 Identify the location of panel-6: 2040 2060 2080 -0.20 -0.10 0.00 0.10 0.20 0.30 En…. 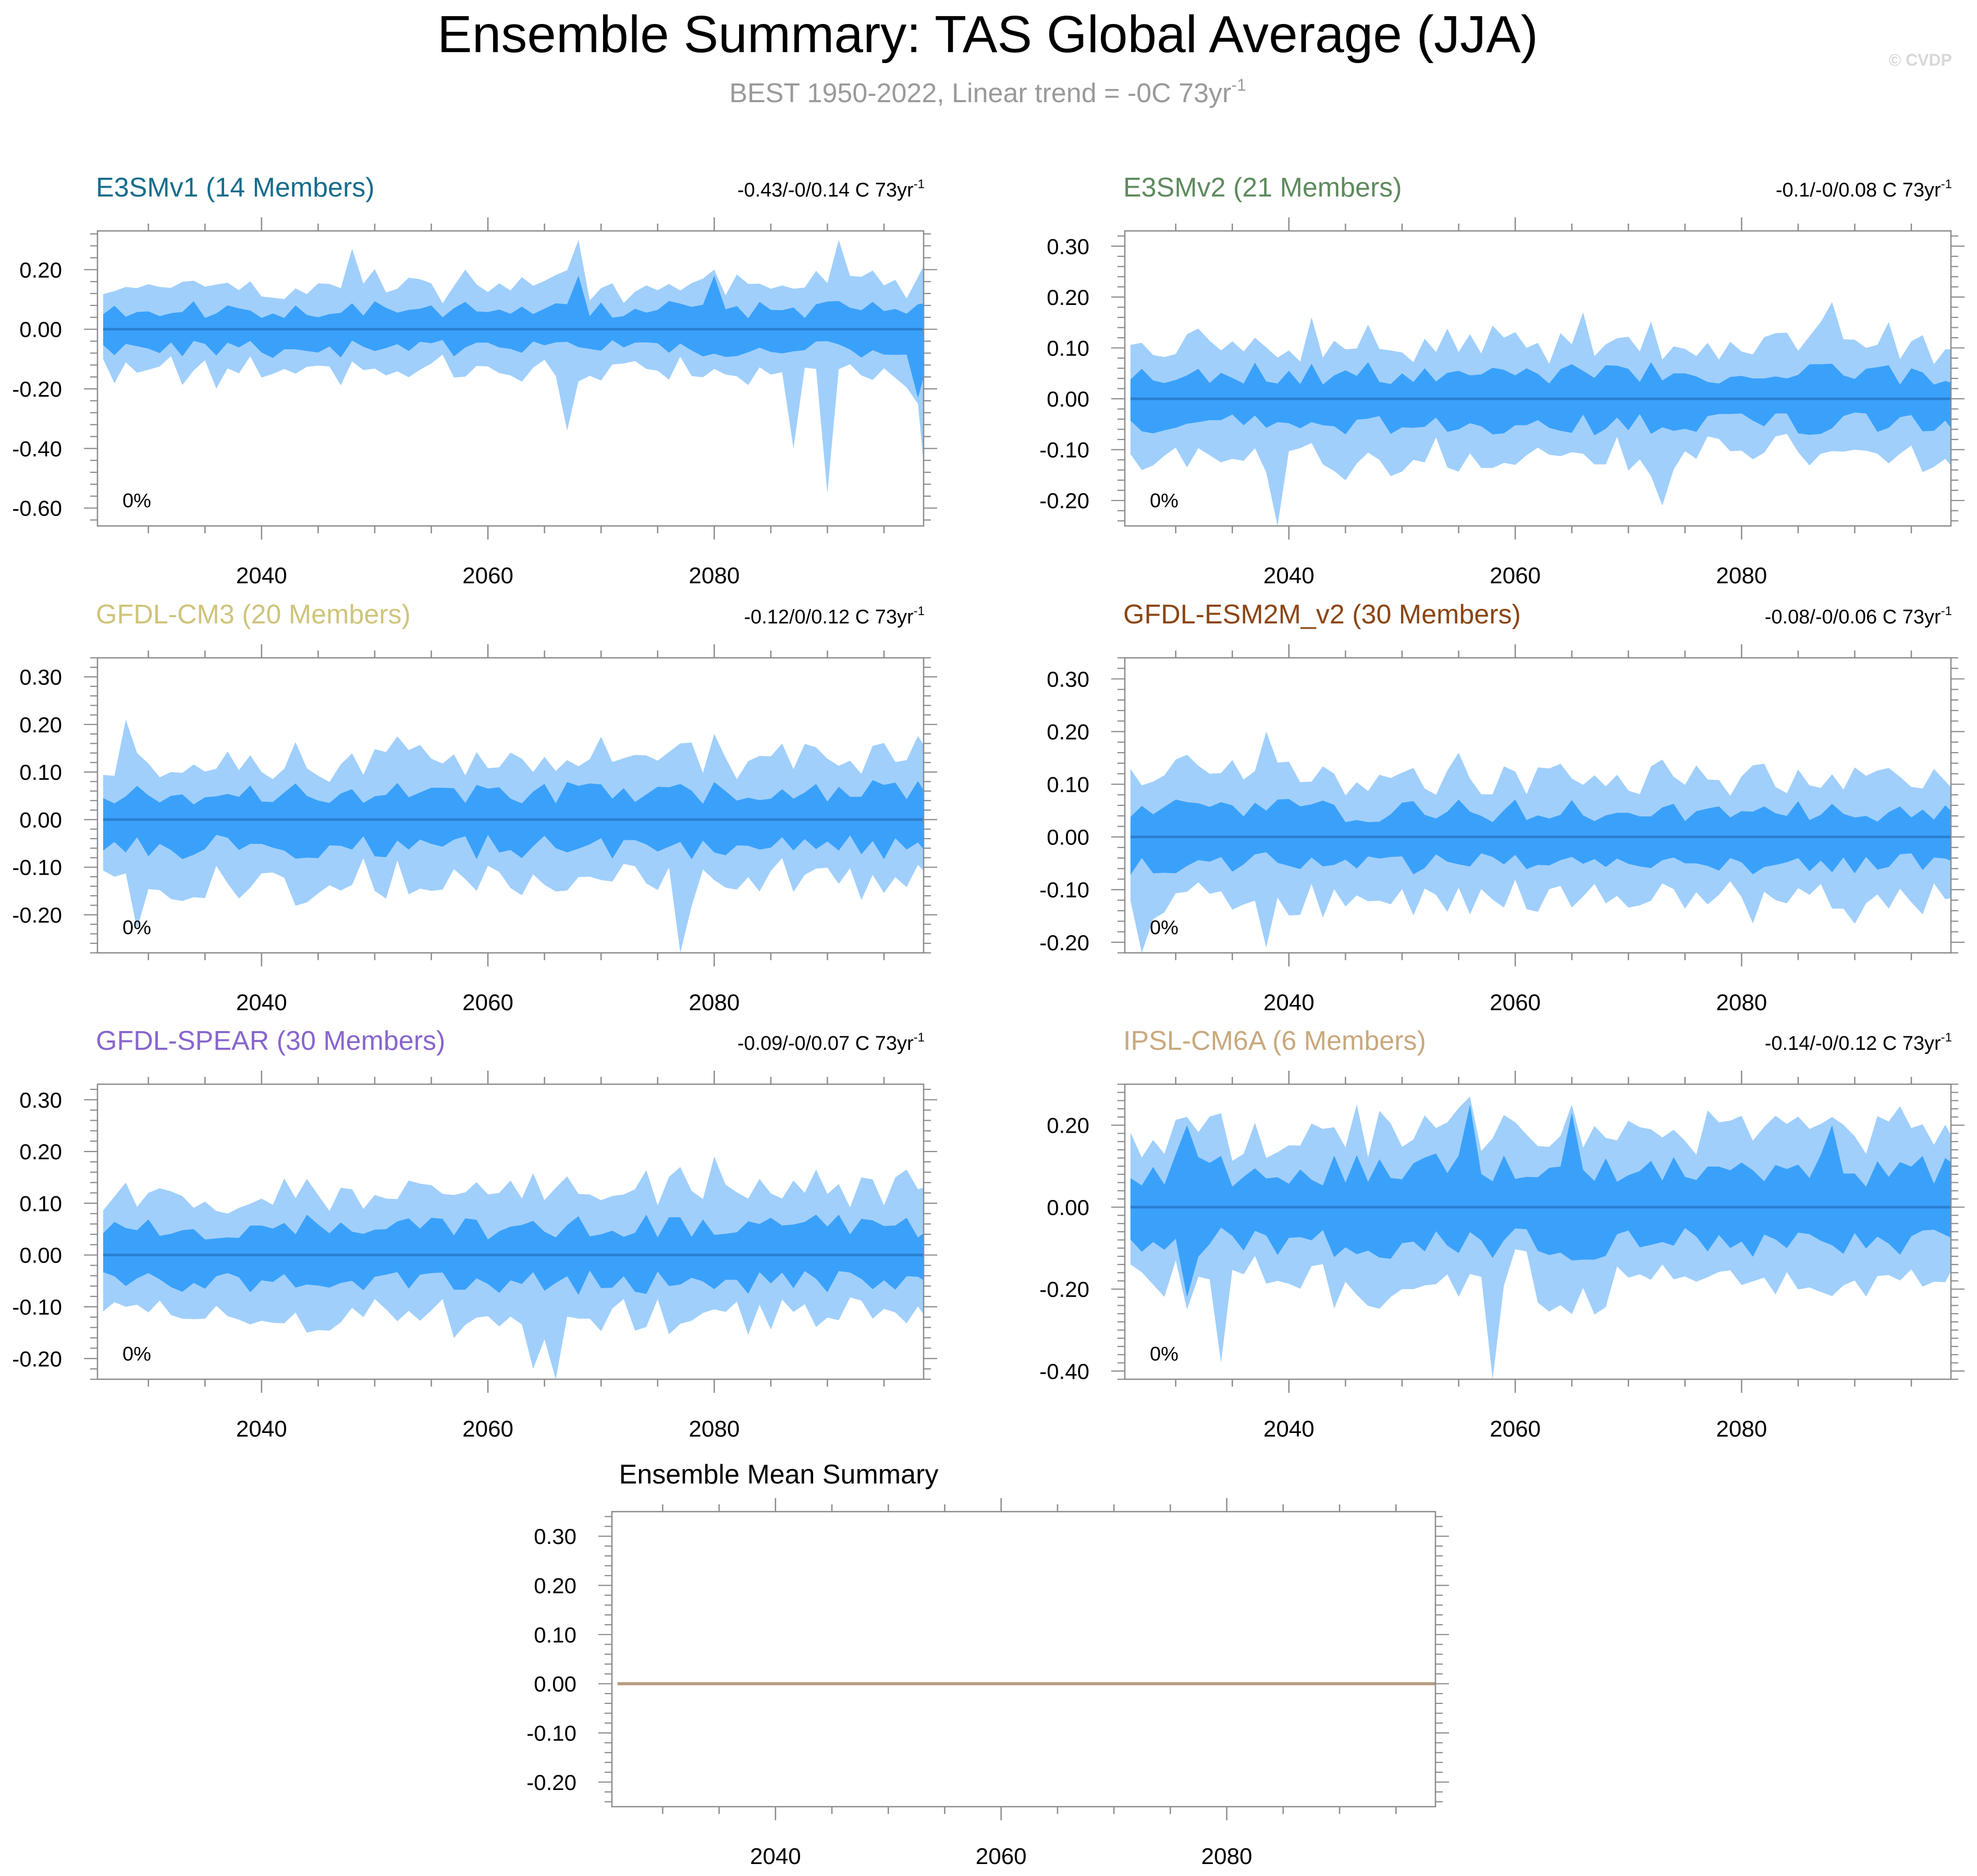
(988, 1664).